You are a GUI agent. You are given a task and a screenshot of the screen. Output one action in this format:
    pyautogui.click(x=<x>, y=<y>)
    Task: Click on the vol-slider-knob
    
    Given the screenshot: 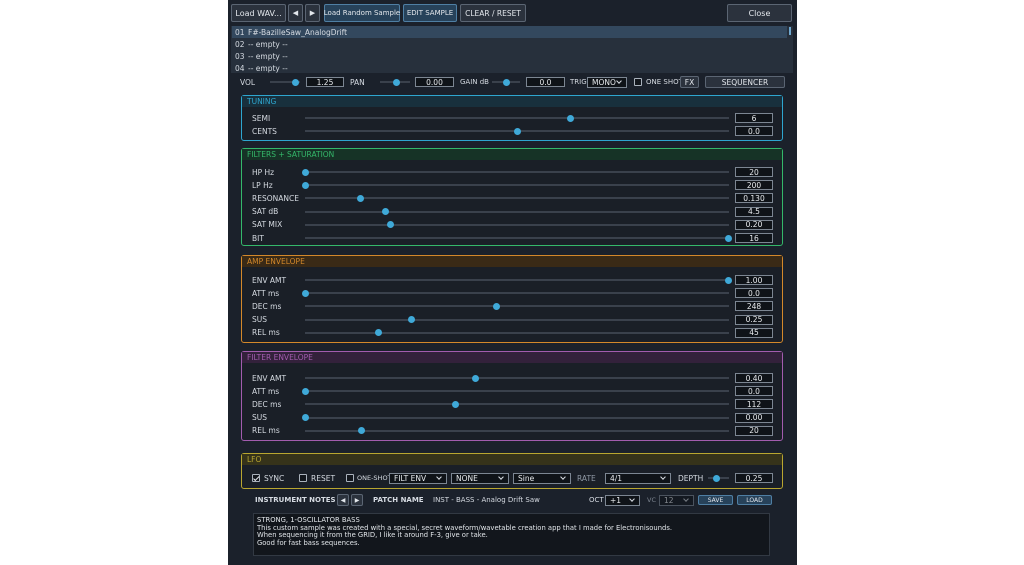 What is the action you would take?
    pyautogui.click(x=295, y=82)
    